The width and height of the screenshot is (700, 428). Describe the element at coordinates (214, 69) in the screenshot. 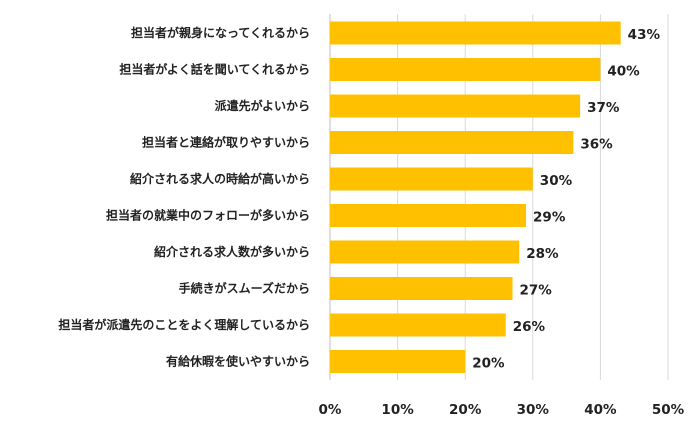

I see `category-label: 担当者がよく話を聞いてくれるから` at that location.